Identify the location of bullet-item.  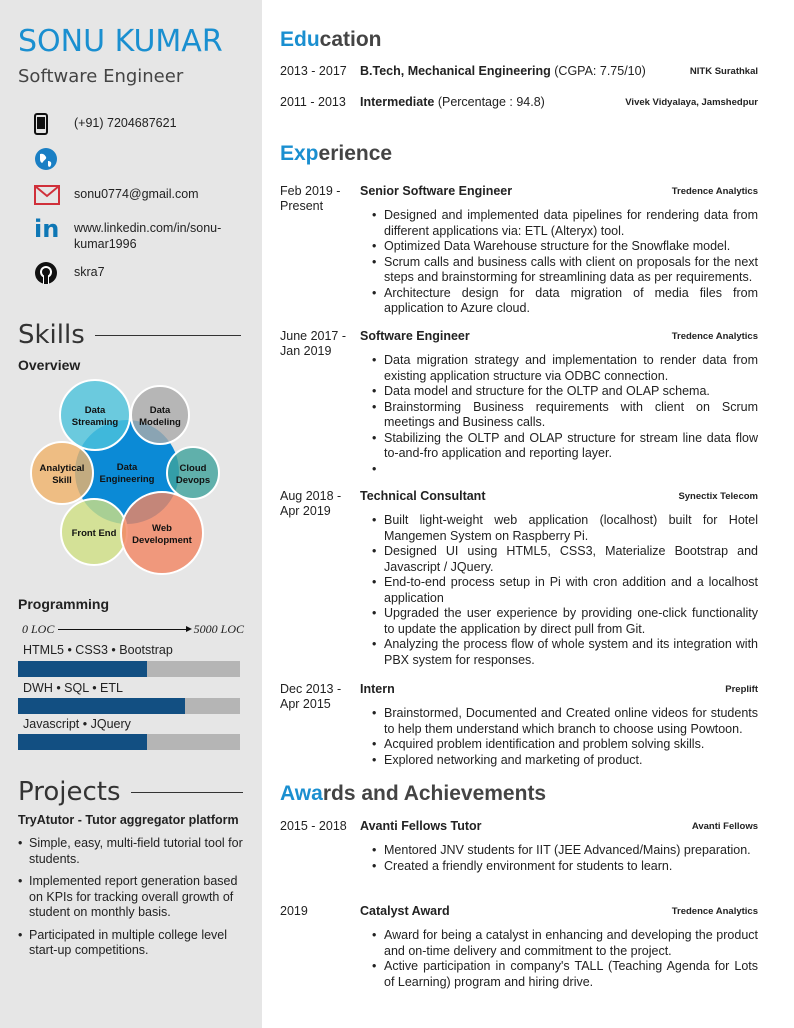
(565, 470).